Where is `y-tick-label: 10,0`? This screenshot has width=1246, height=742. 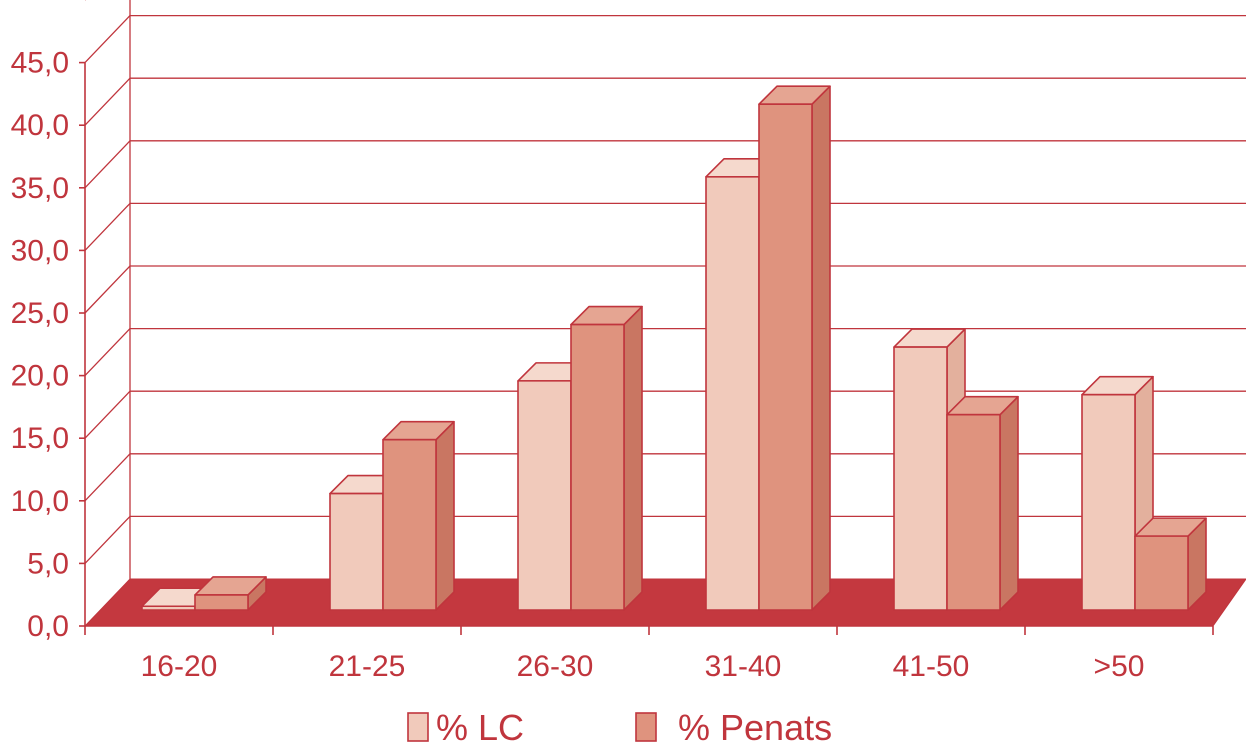
y-tick-label: 10,0 is located at coordinates (40, 501).